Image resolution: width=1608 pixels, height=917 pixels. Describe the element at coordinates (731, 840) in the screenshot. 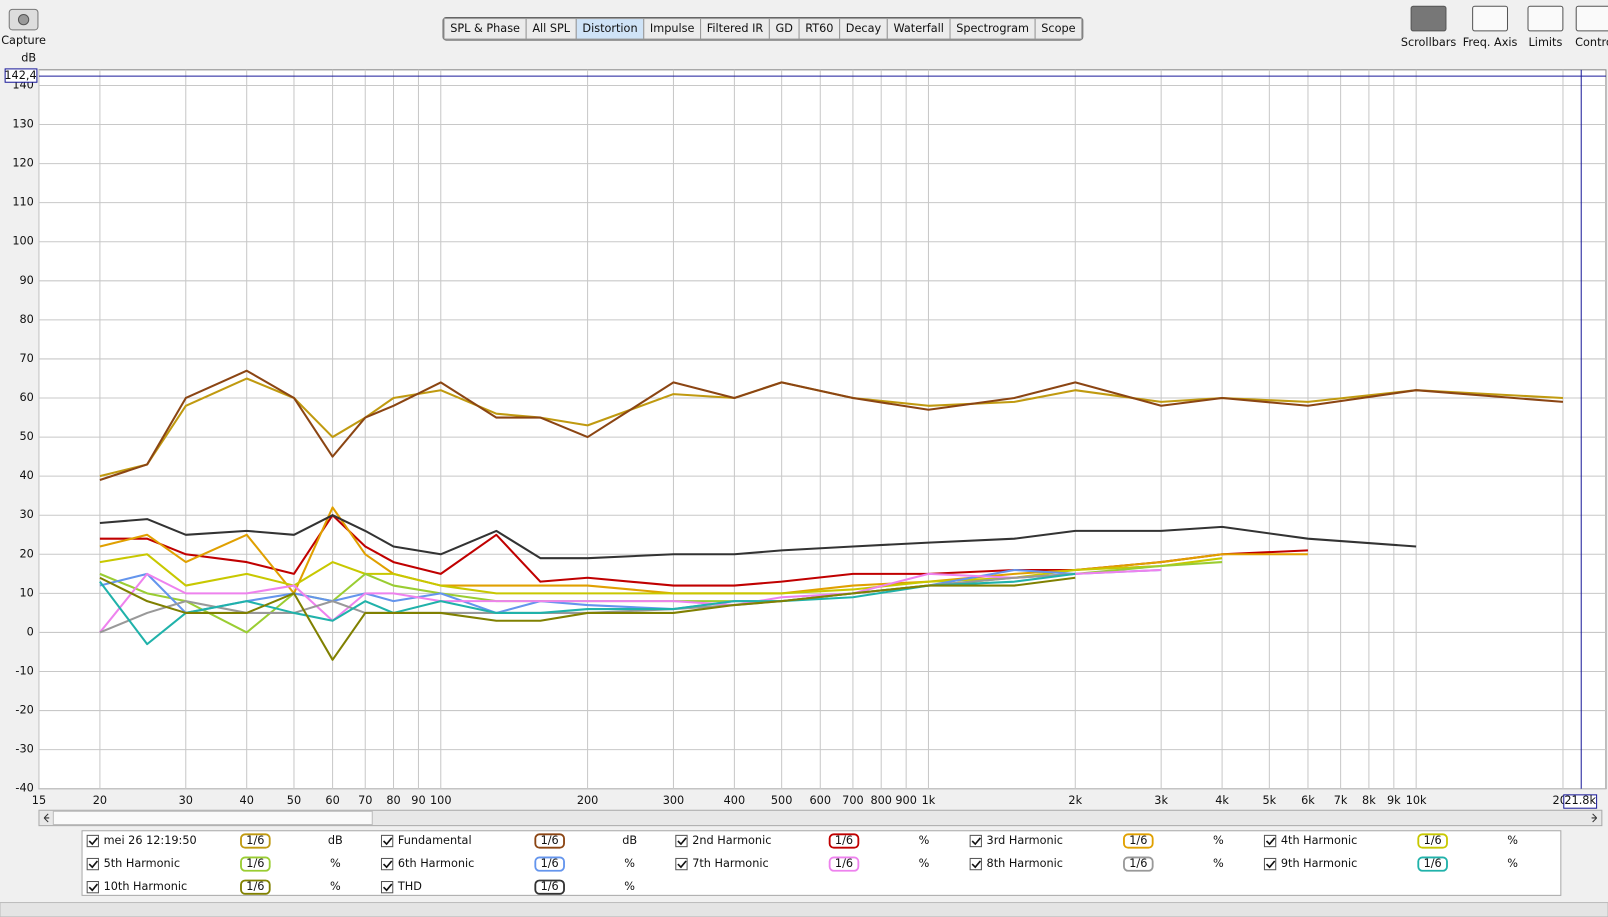

I see `legend-label: 2nd Harmonic` at that location.